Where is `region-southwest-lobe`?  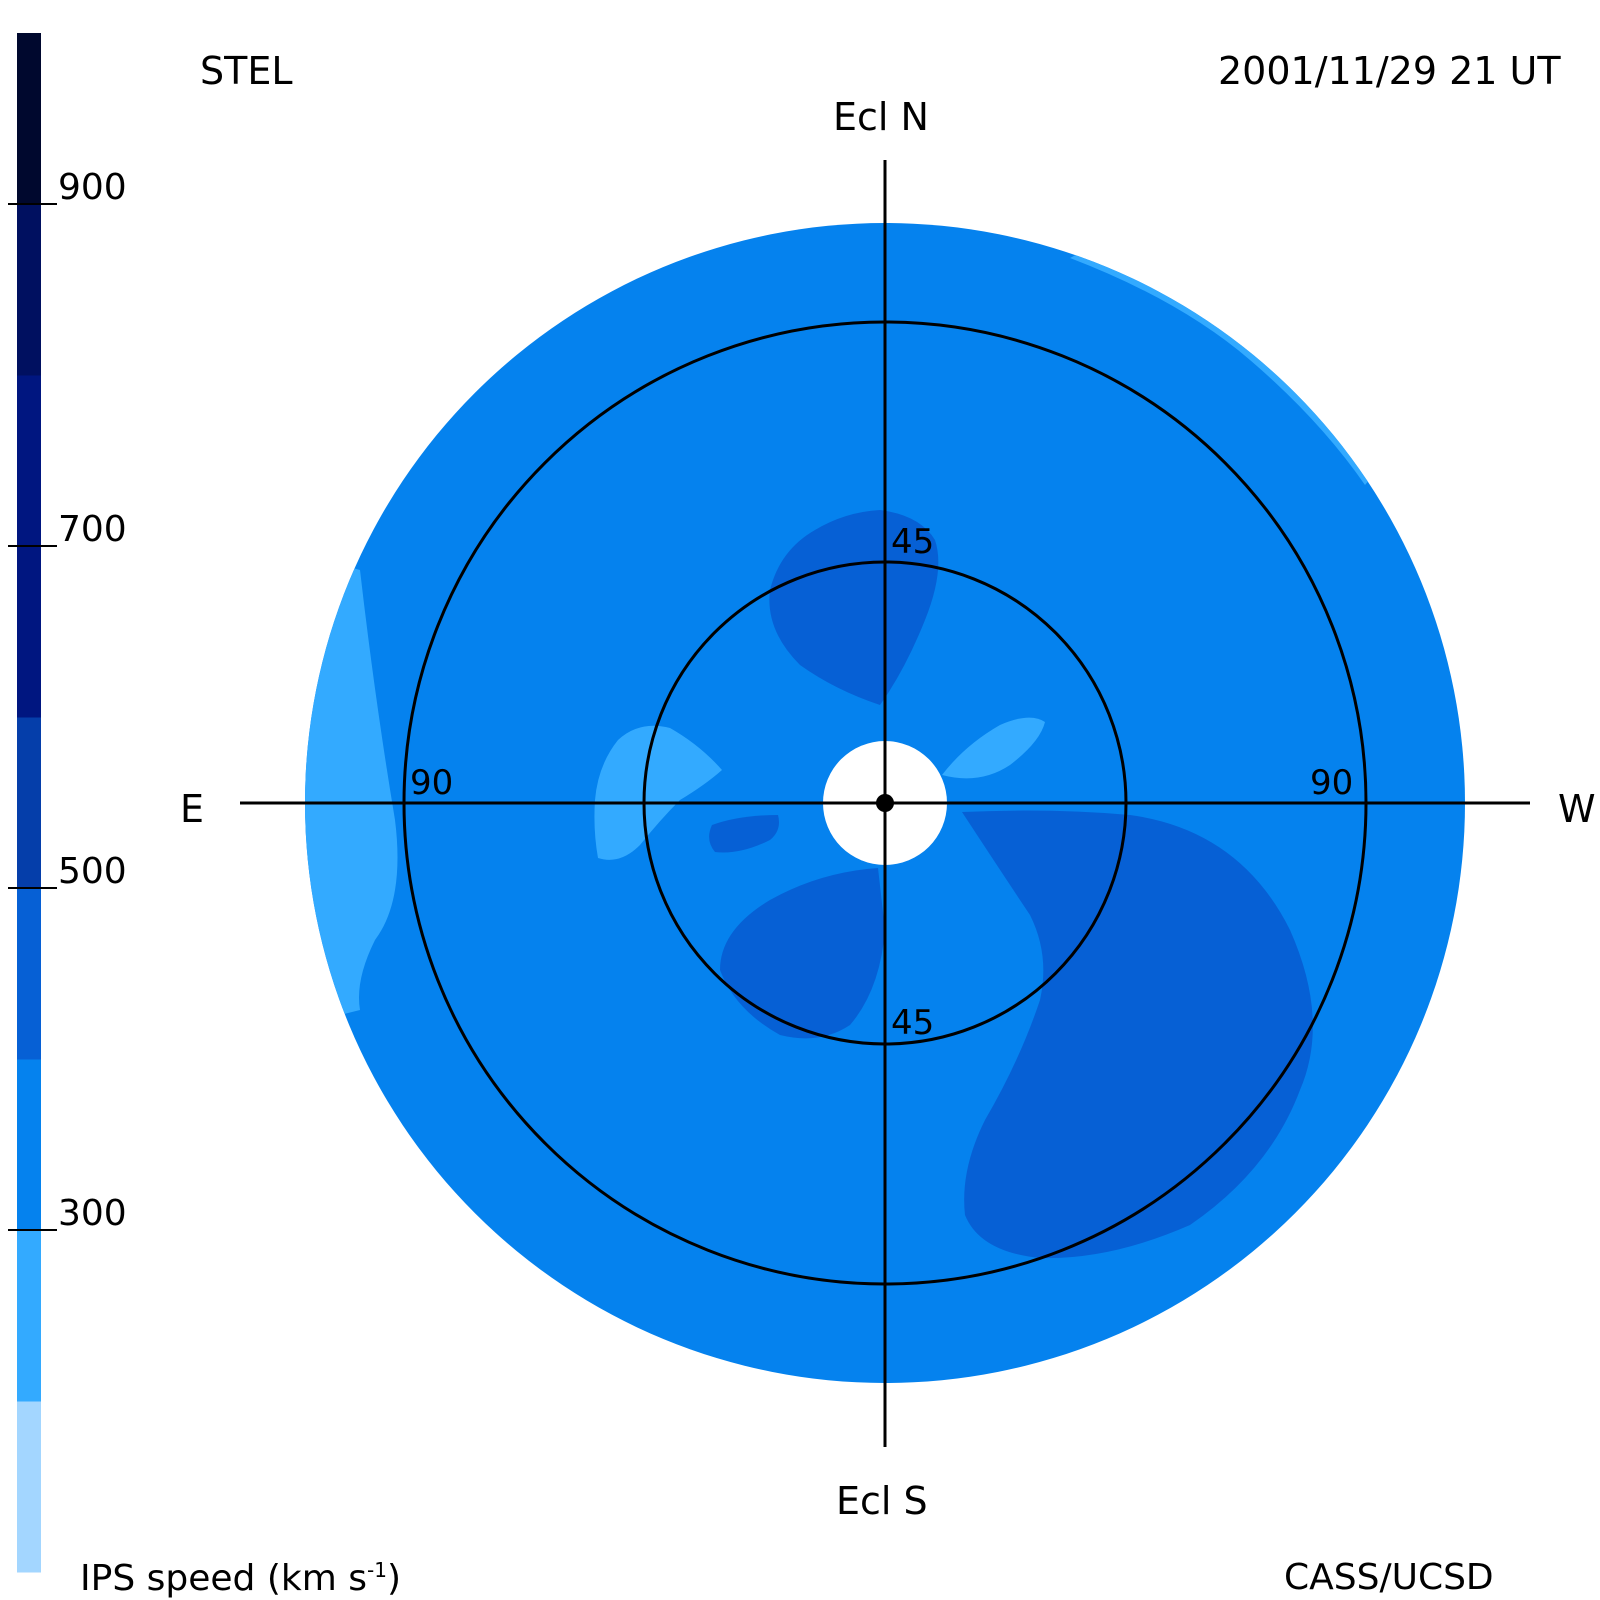
region-southwest-lobe is located at coordinates (1137, 1034).